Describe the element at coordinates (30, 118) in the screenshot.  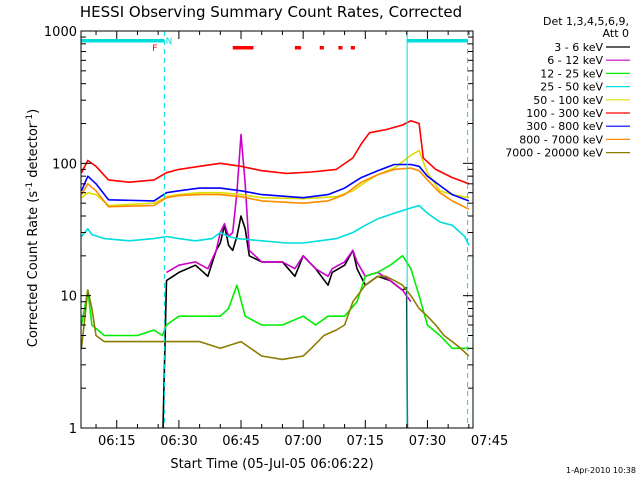
I see `y-label-sup2: -1` at that location.